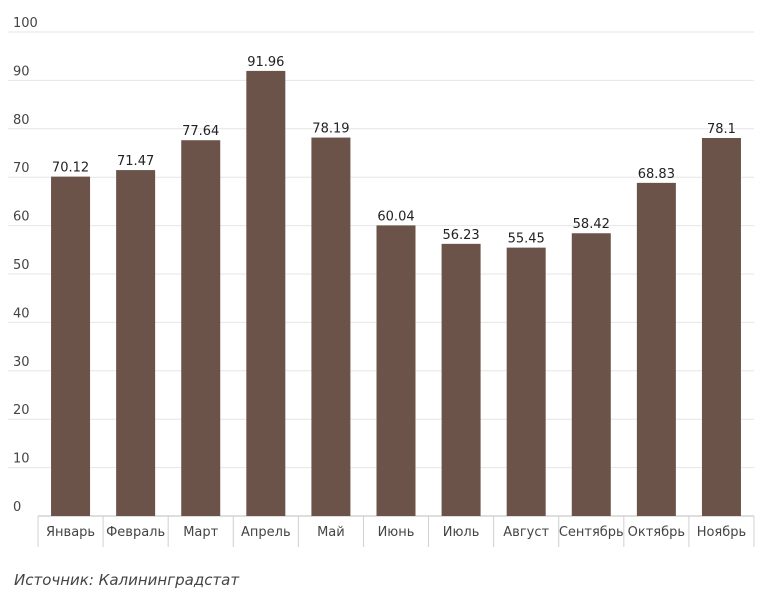 This screenshot has width=769, height=602. Describe the element at coordinates (591, 532) in the screenshot. I see `x-tick-label: Сентябрь` at that location.